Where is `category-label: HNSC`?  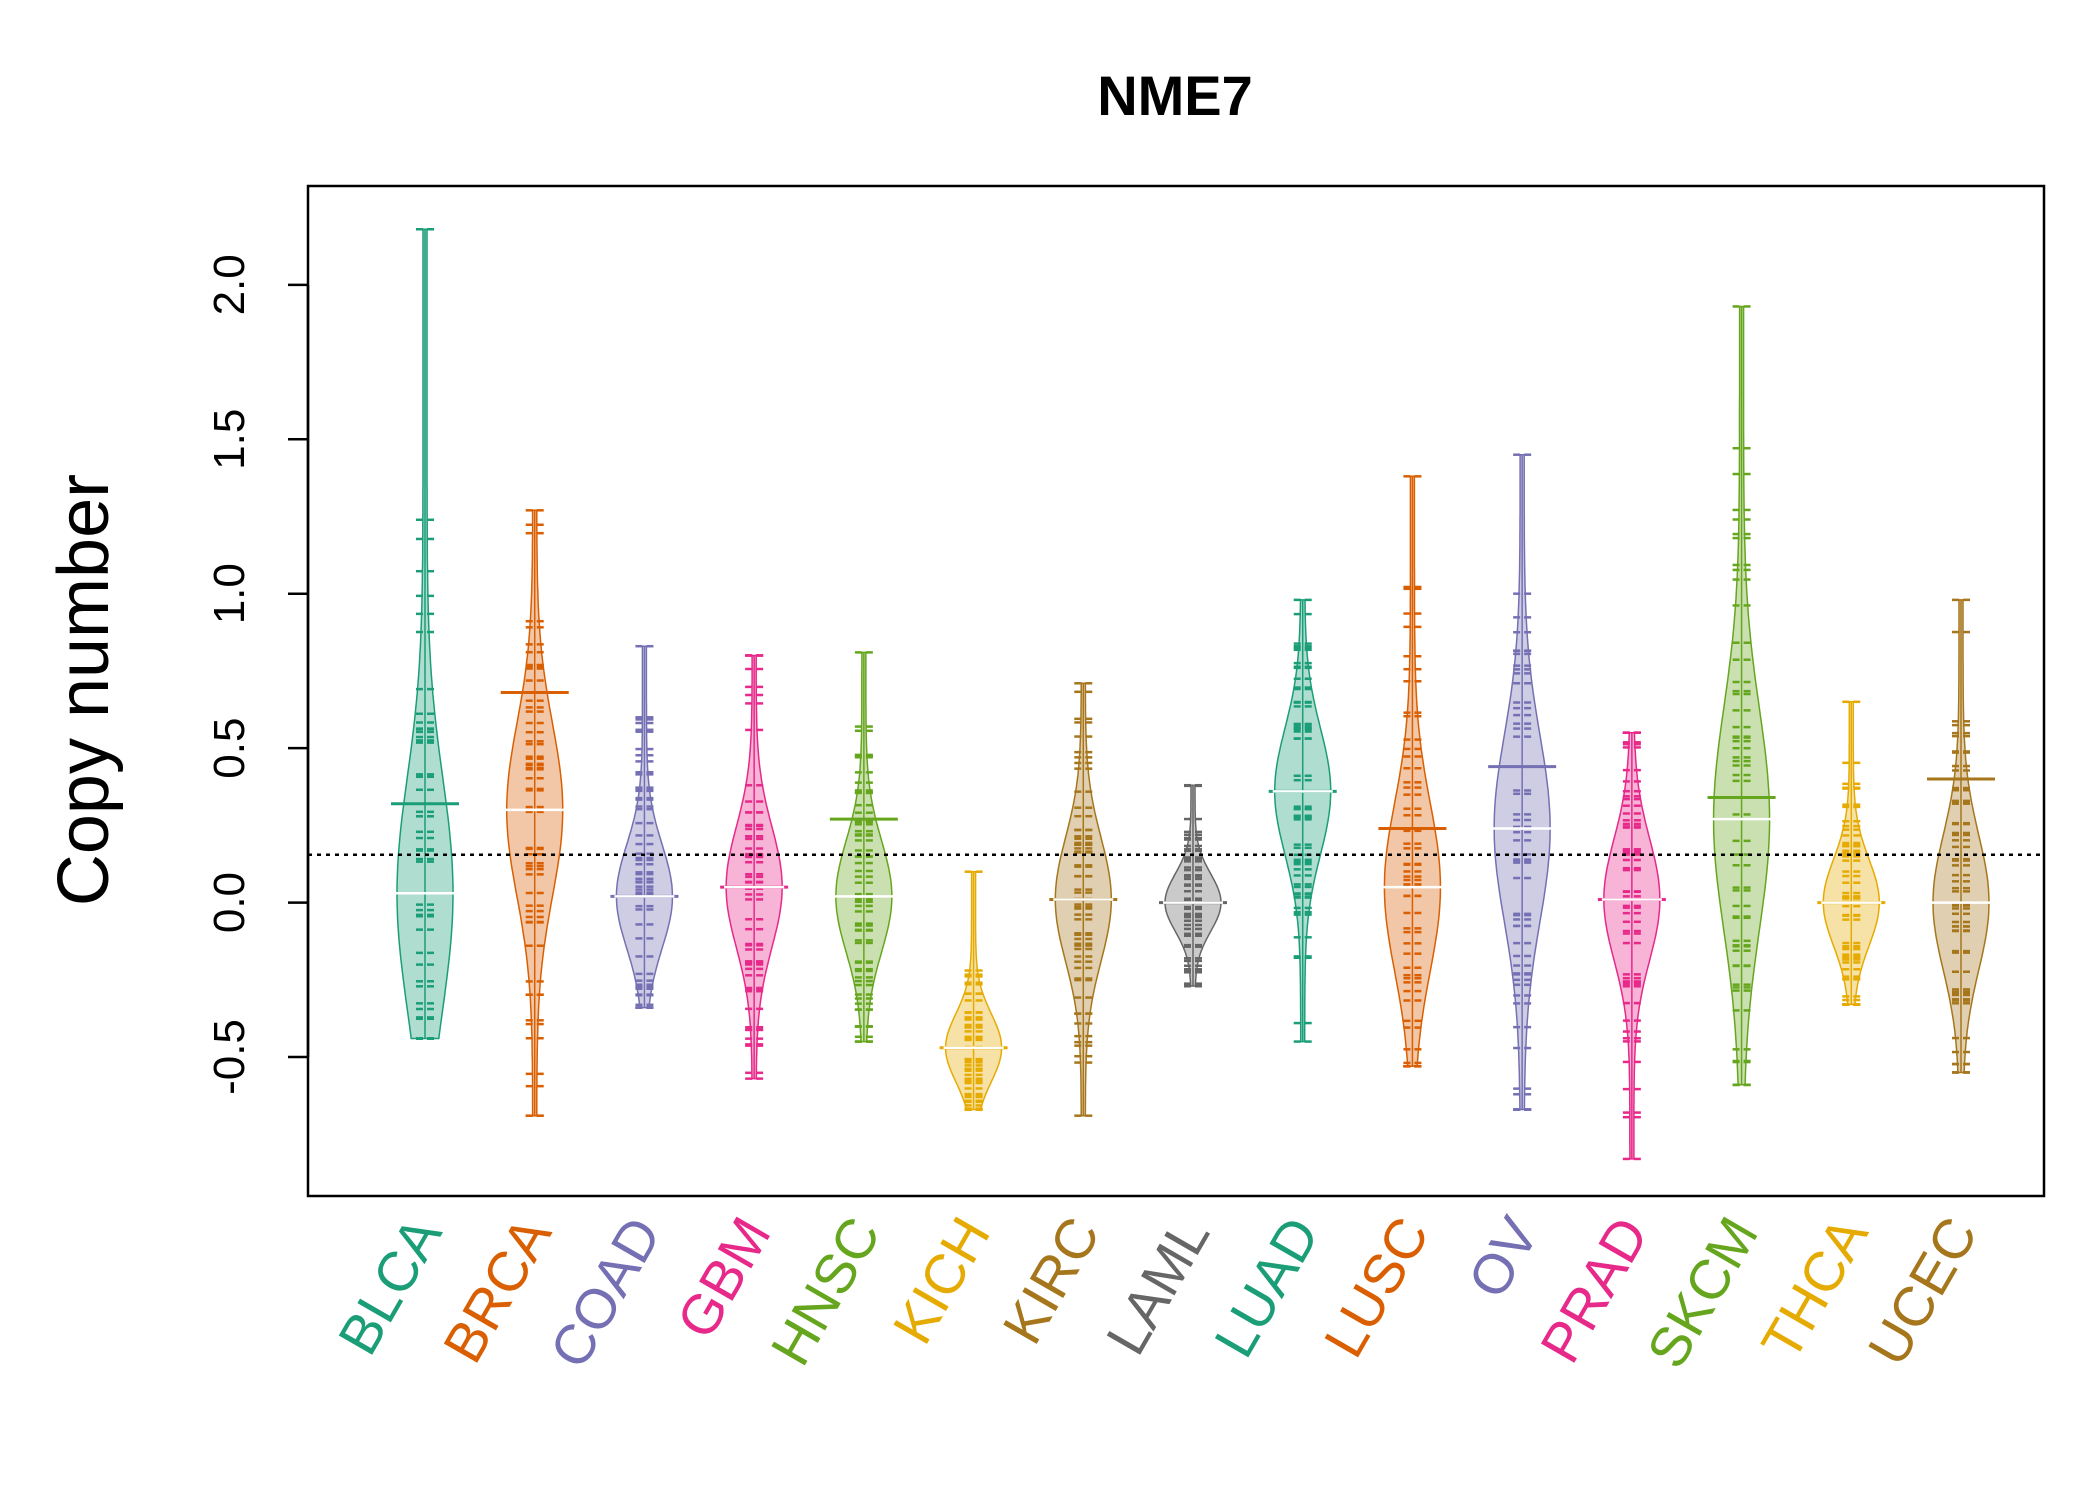
category-label: HNSC is located at coordinates (825, 1291).